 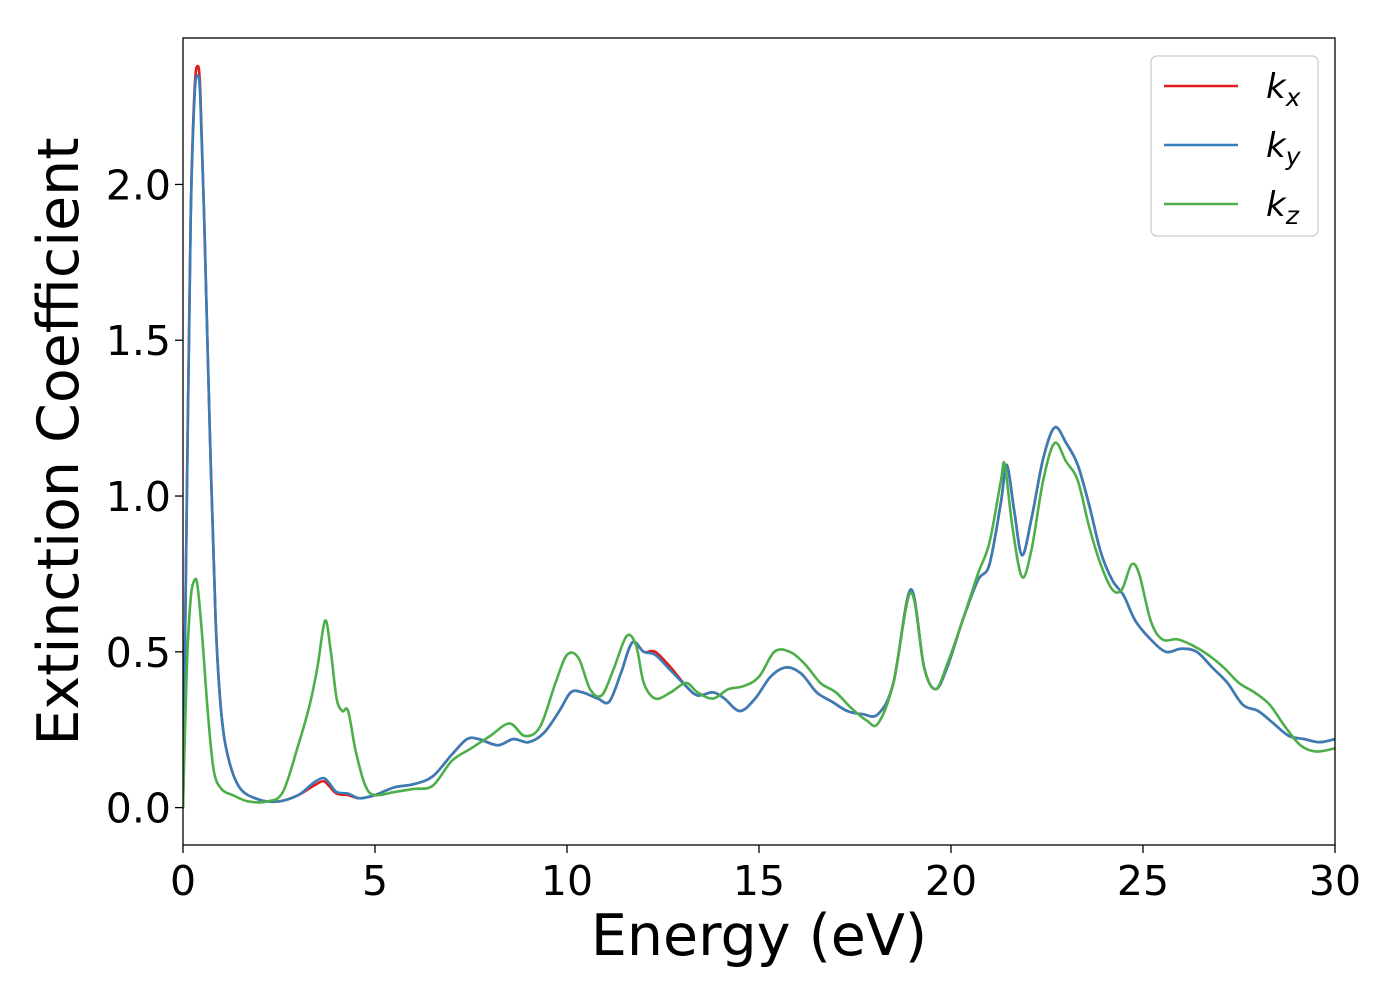 I want to click on legend-label-subscript: z, so click(x=1292, y=215).